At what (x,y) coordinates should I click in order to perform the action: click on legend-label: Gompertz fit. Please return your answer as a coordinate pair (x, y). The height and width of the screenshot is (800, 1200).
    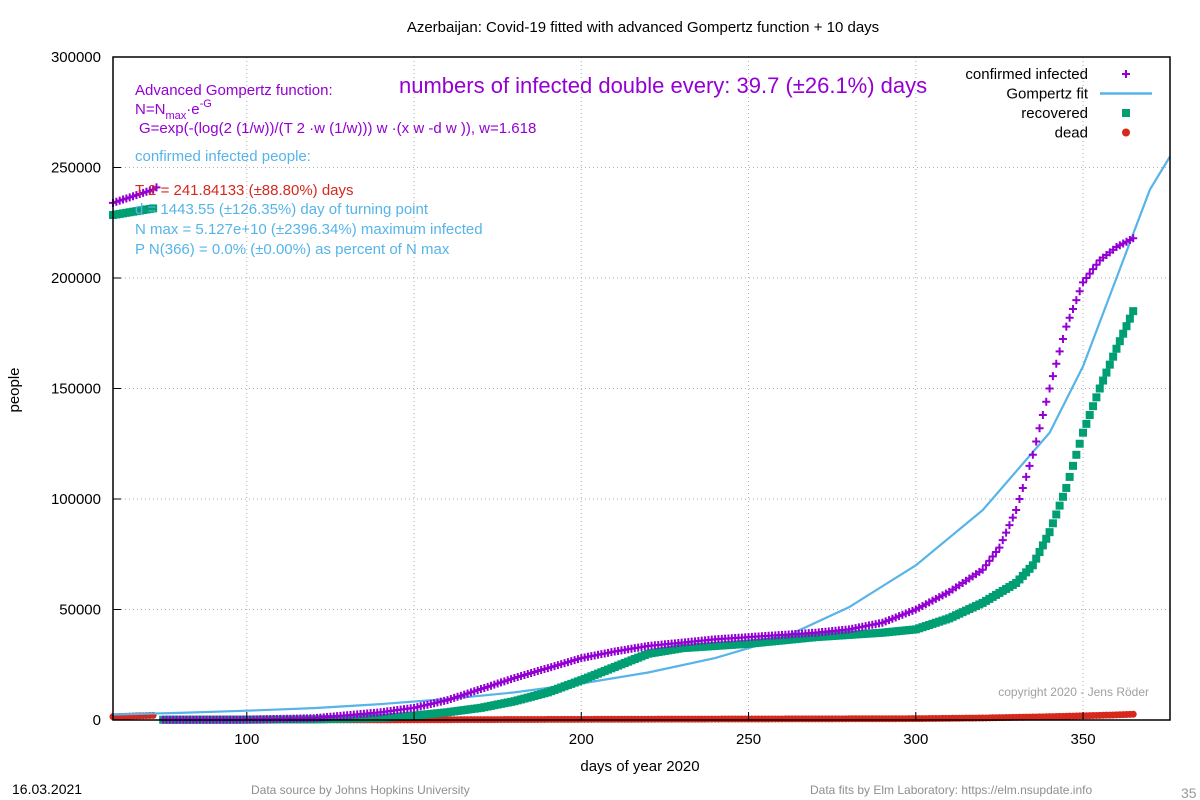
    Looking at the image, I should click on (1047, 94).